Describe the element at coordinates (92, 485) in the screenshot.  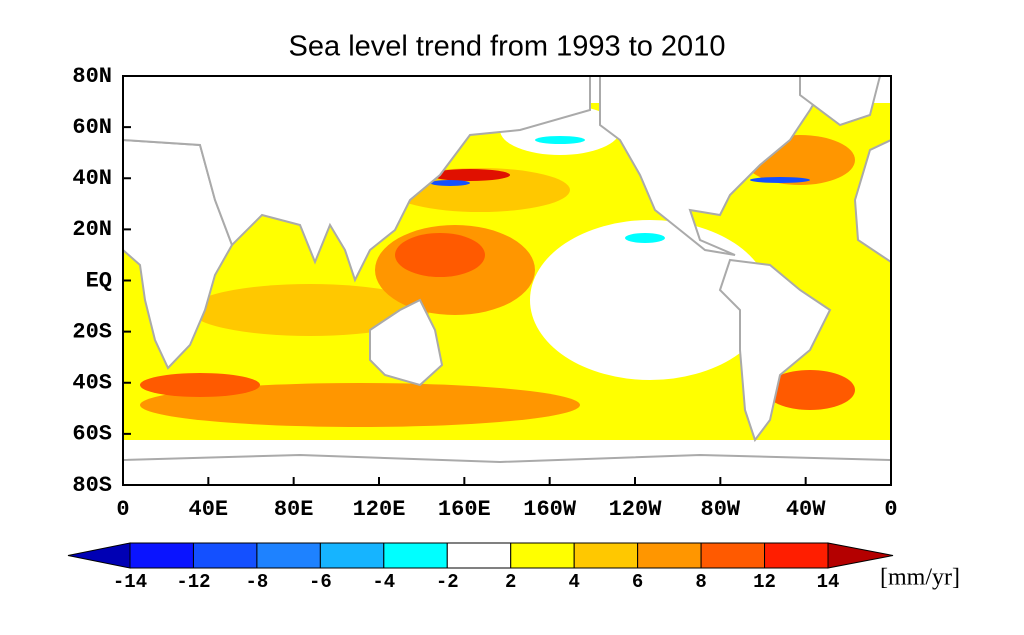
I see `lat-label: 80S` at that location.